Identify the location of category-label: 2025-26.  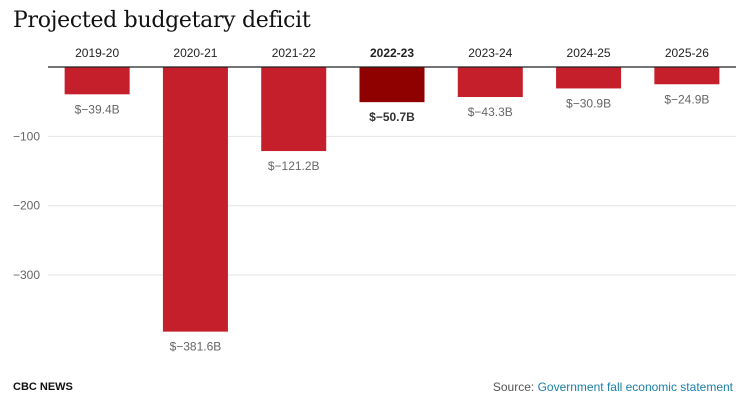
(687, 53).